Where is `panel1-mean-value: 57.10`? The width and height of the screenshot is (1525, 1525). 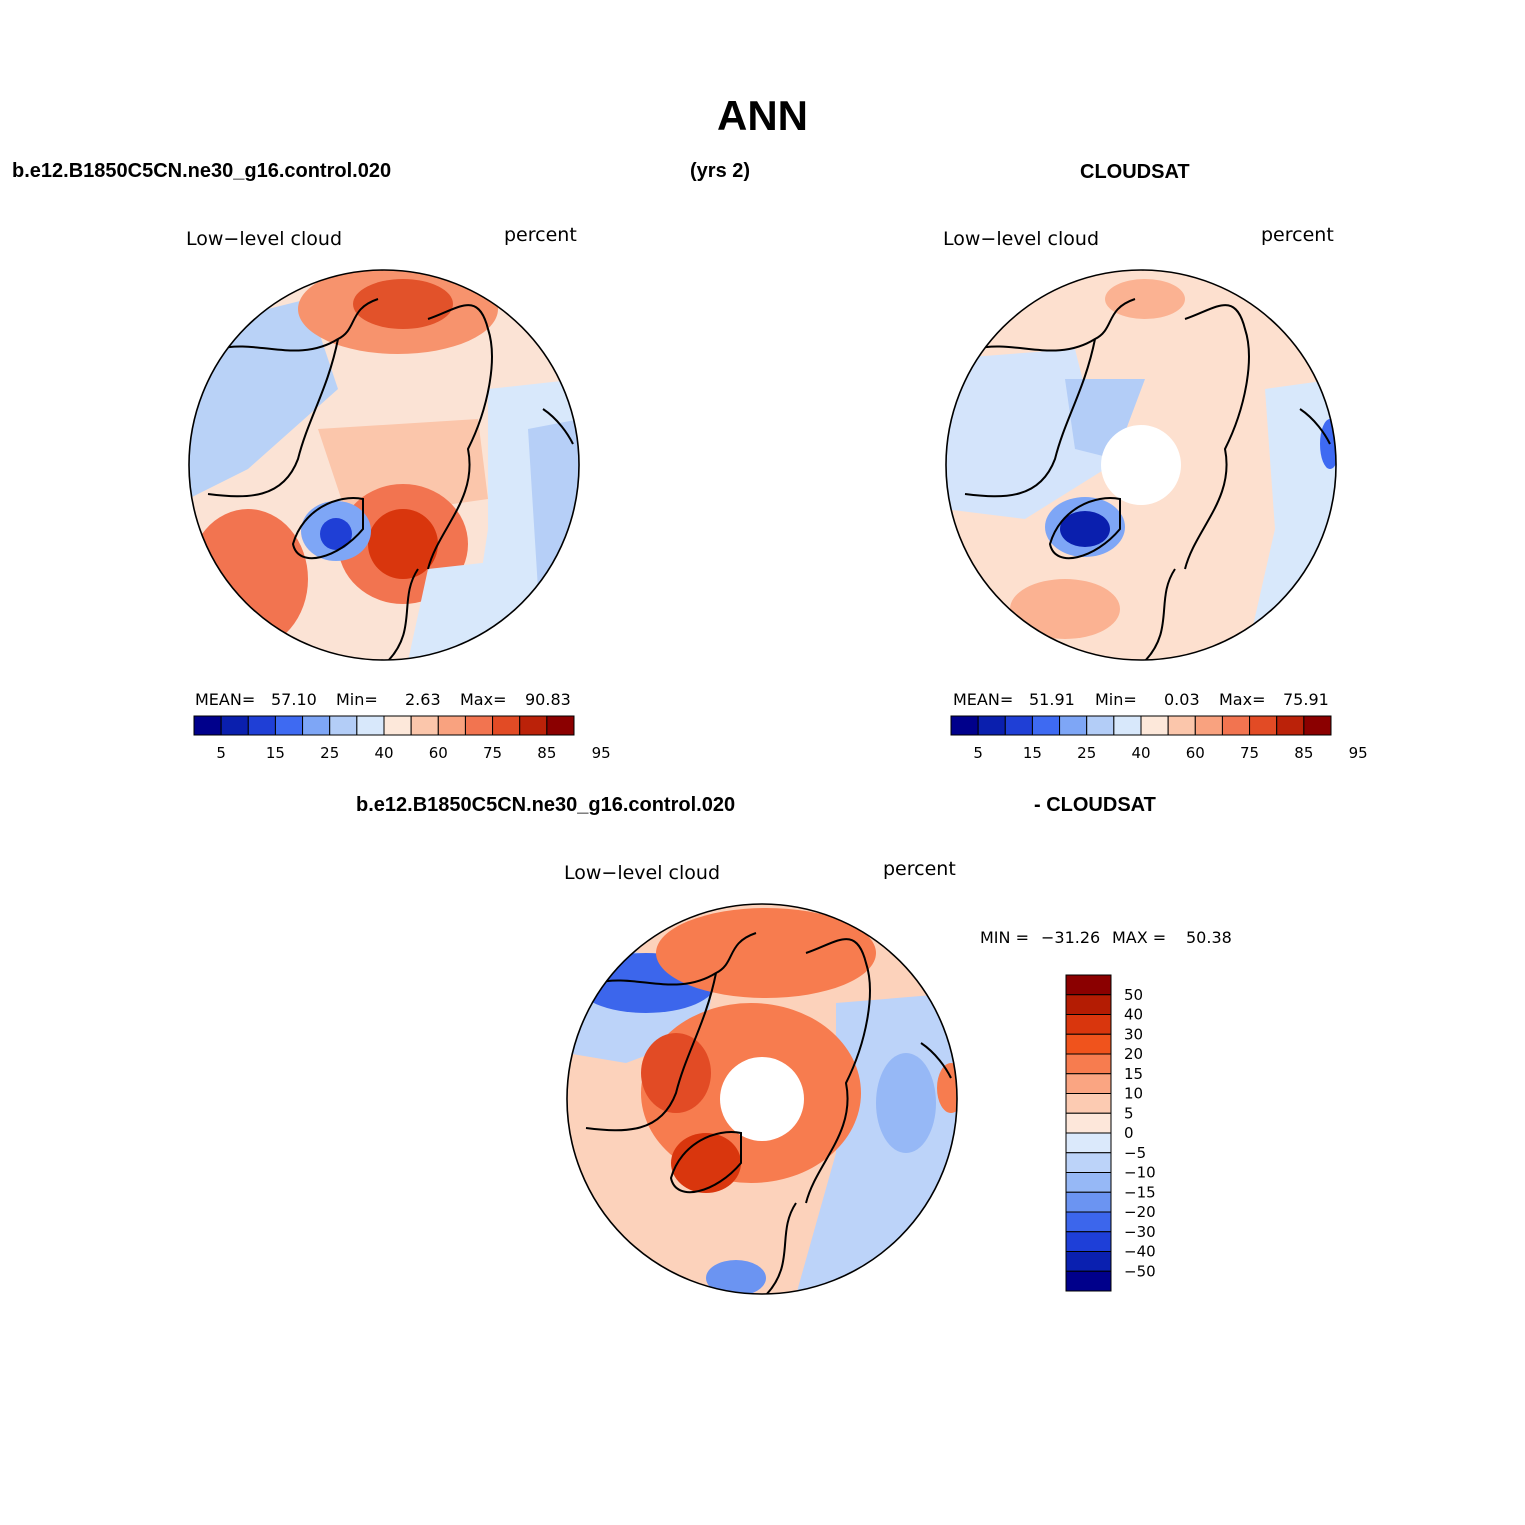 panel1-mean-value: 57.10 is located at coordinates (294, 699).